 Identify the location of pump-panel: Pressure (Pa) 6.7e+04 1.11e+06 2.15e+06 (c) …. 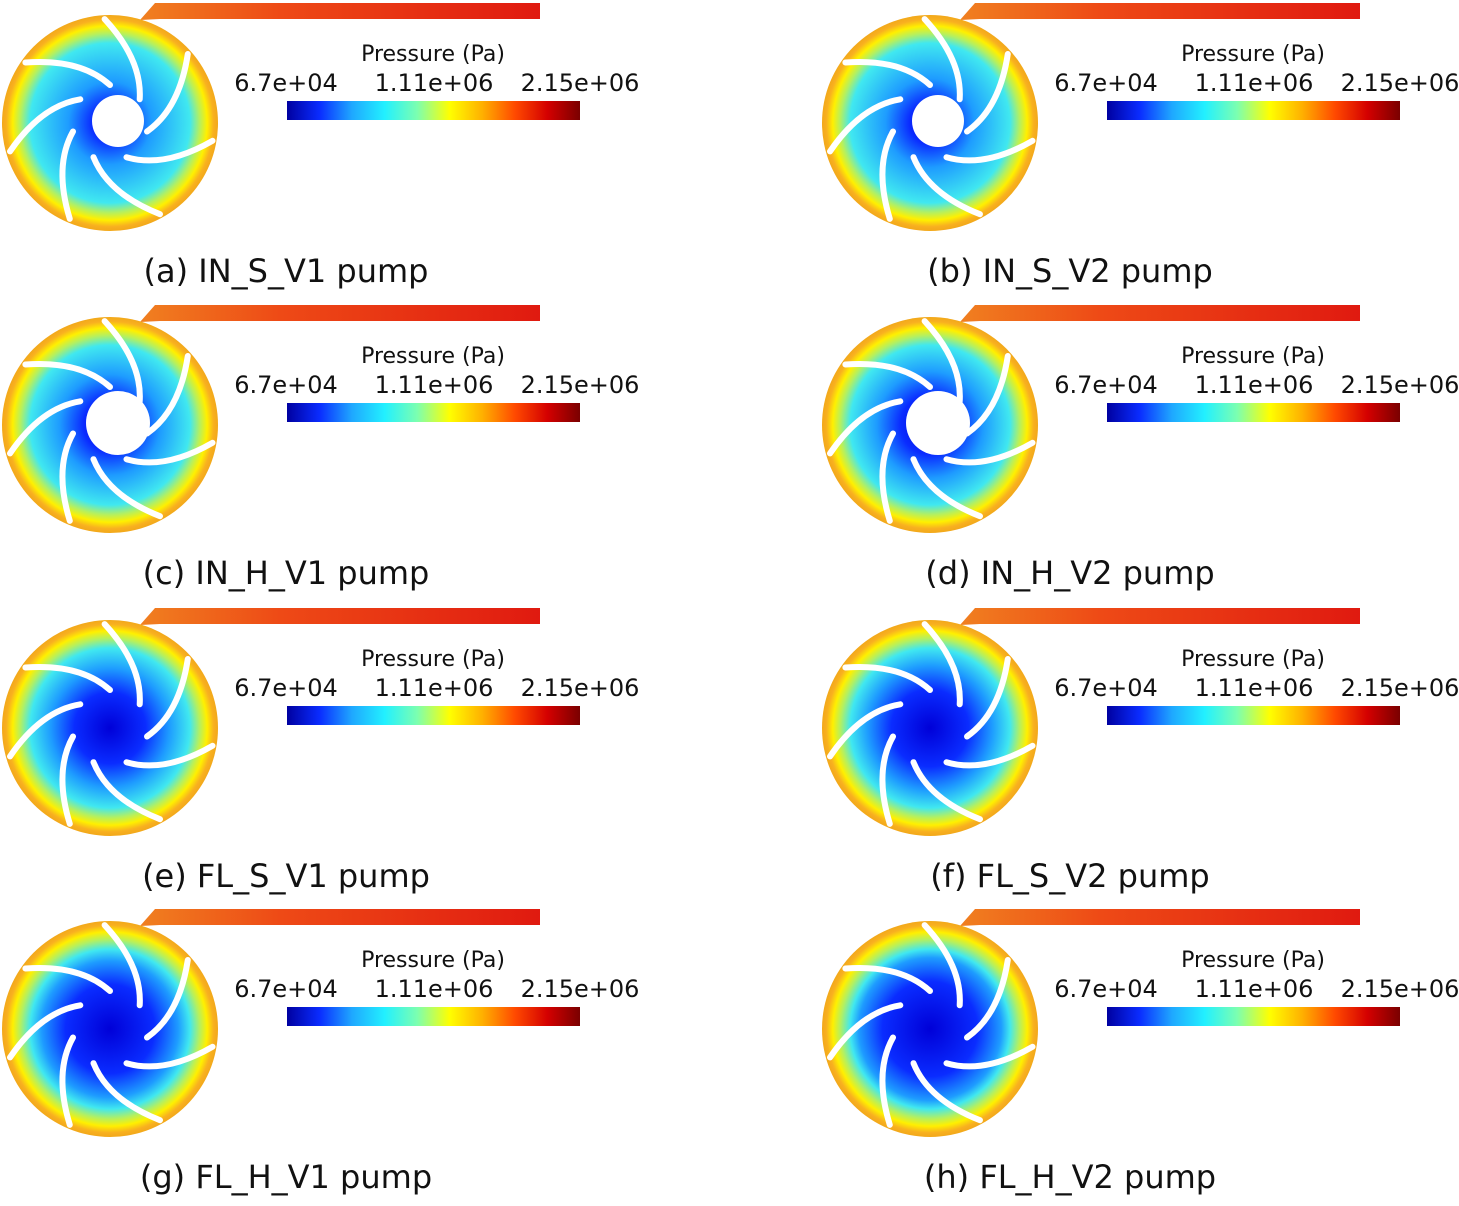
(365, 452).